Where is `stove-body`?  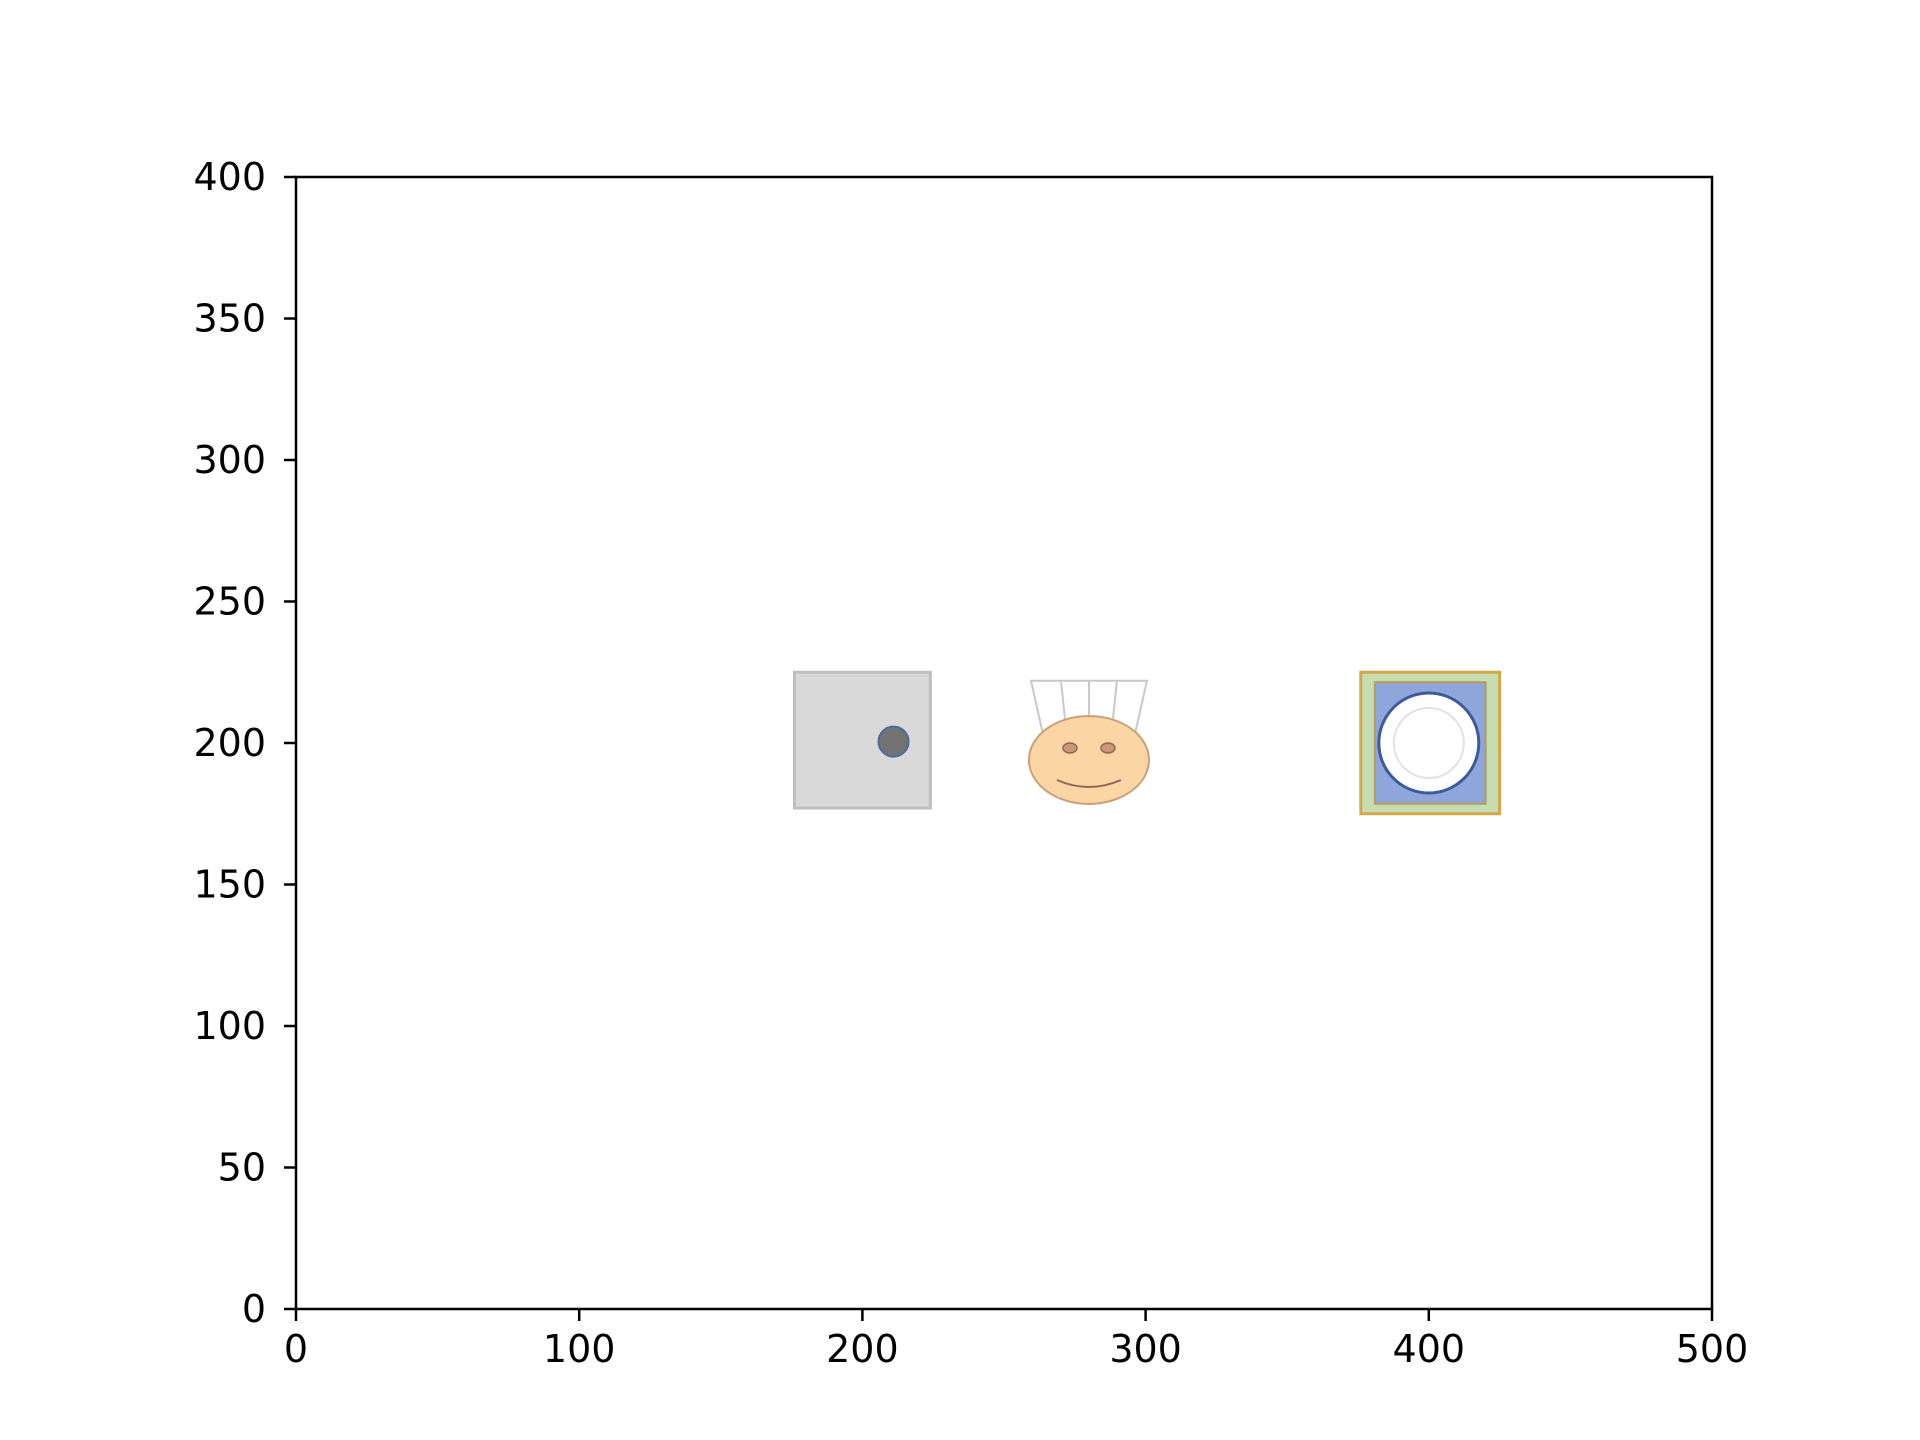
stove-body is located at coordinates (862, 740).